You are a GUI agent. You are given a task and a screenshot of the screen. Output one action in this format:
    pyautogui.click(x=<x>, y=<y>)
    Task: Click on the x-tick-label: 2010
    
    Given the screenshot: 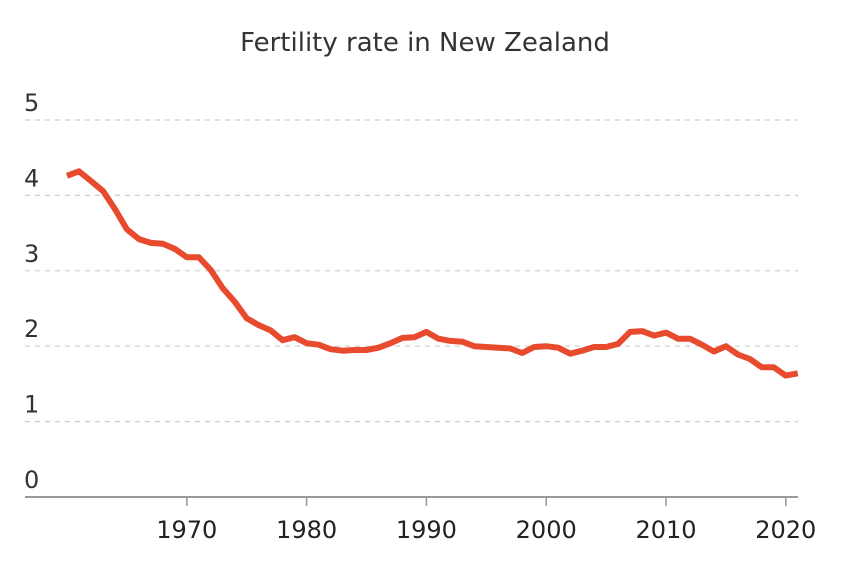 What is the action you would take?
    pyautogui.click(x=665, y=530)
    